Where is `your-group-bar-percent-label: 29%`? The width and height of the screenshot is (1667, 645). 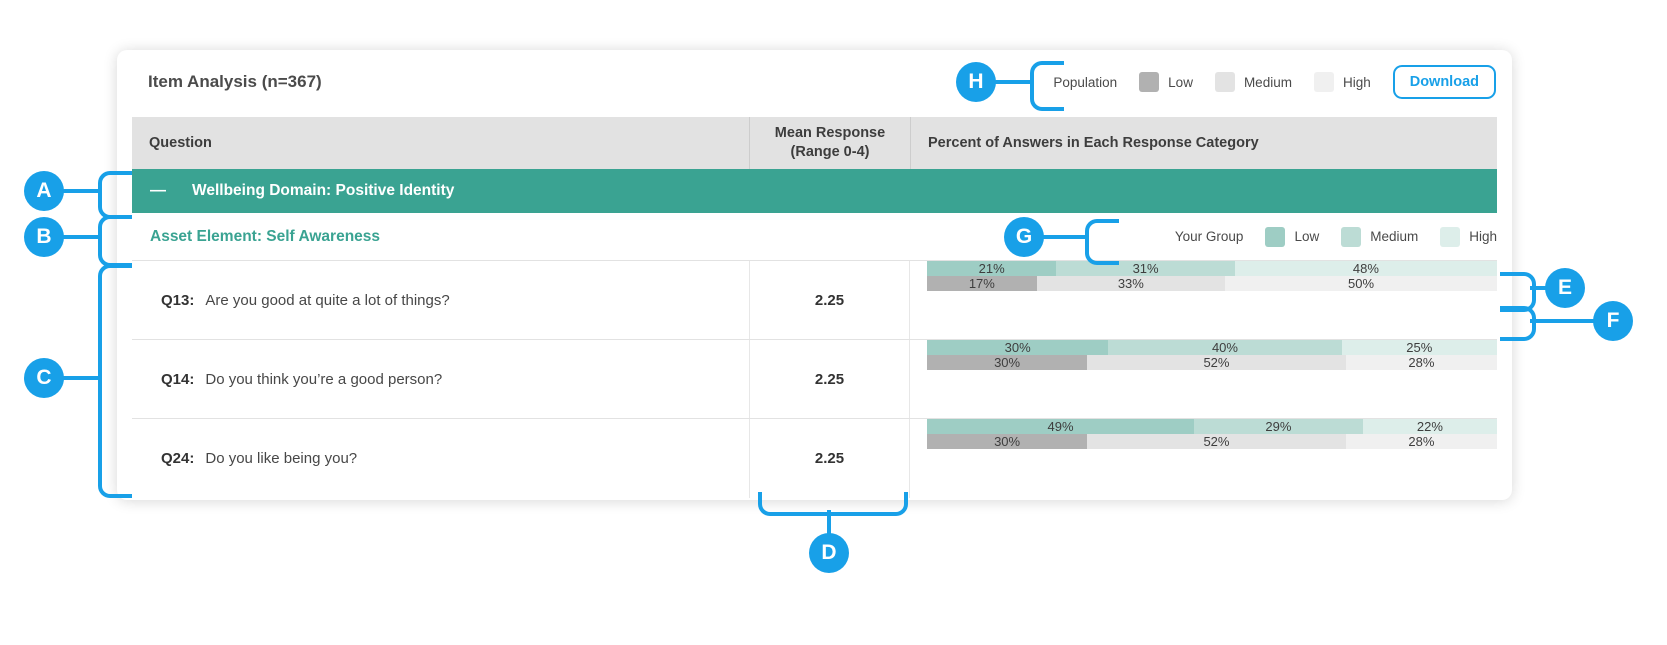 your-group-bar-percent-label: 29% is located at coordinates (1278, 426).